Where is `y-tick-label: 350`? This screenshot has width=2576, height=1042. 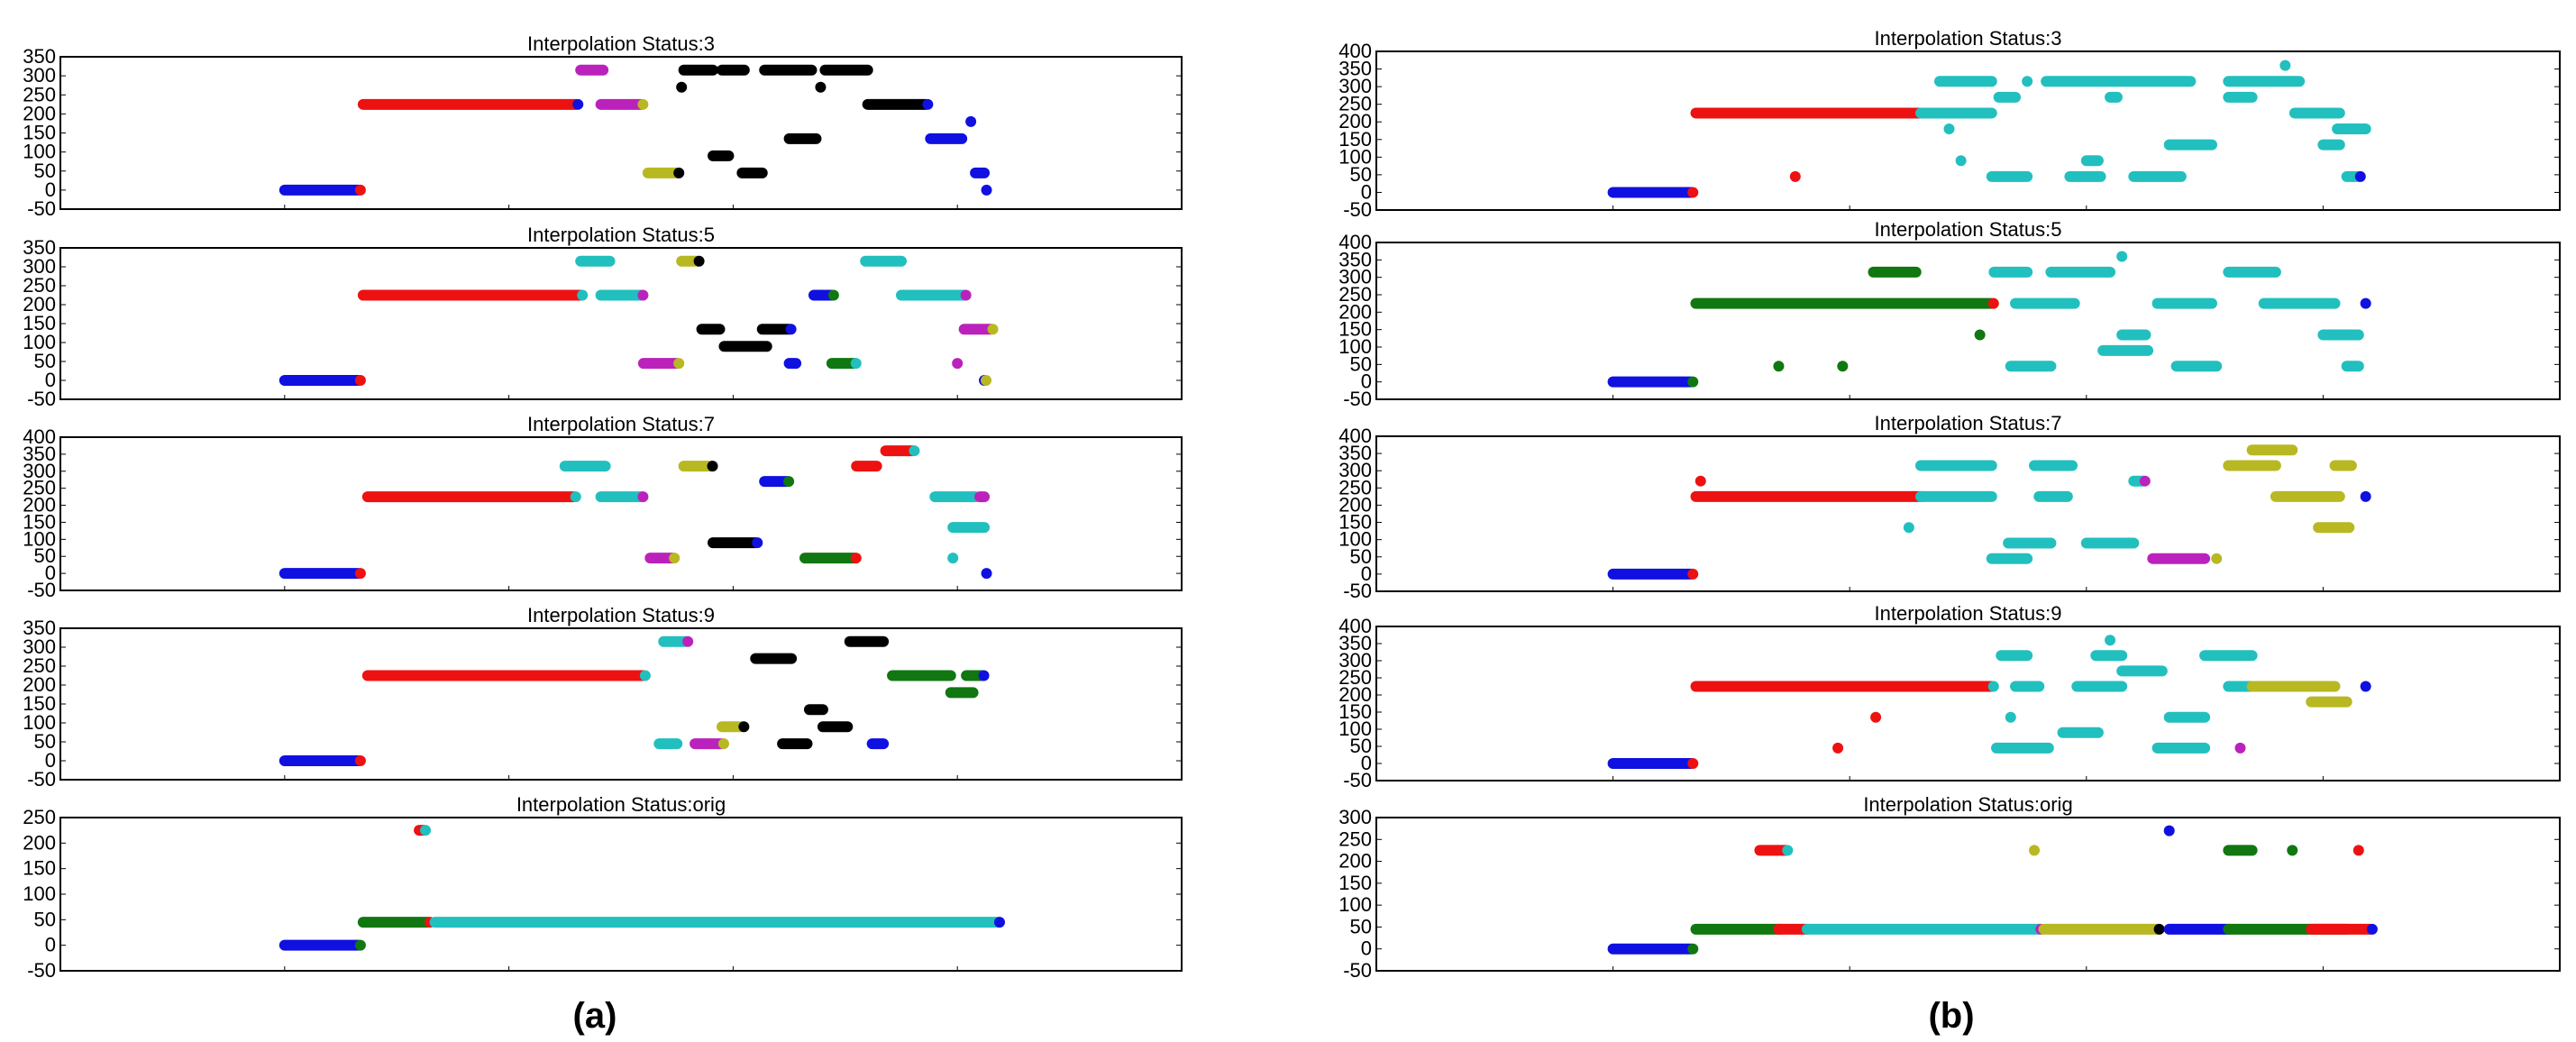
y-tick-label: 350 is located at coordinates (1355, 643).